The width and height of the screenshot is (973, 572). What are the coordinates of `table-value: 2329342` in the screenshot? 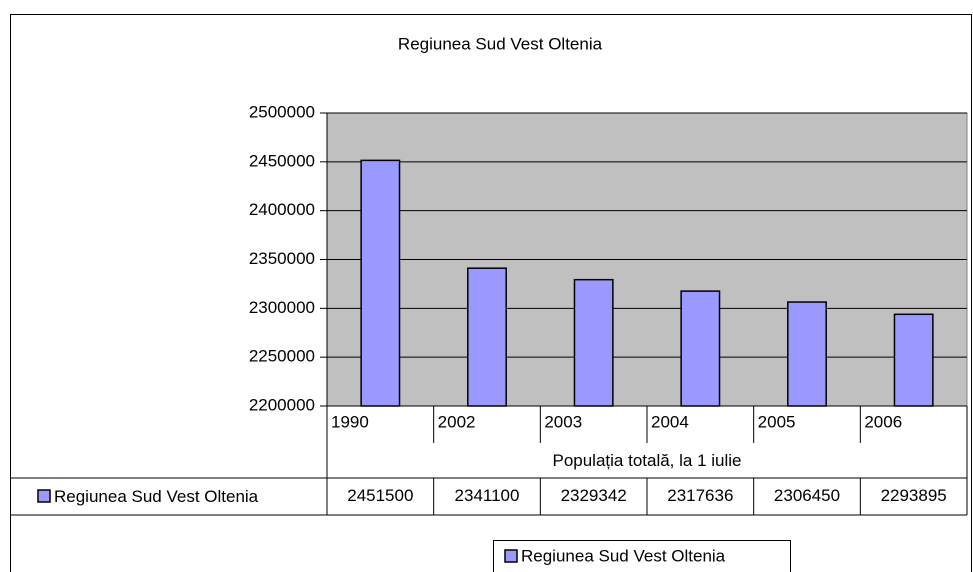 It's located at (594, 495).